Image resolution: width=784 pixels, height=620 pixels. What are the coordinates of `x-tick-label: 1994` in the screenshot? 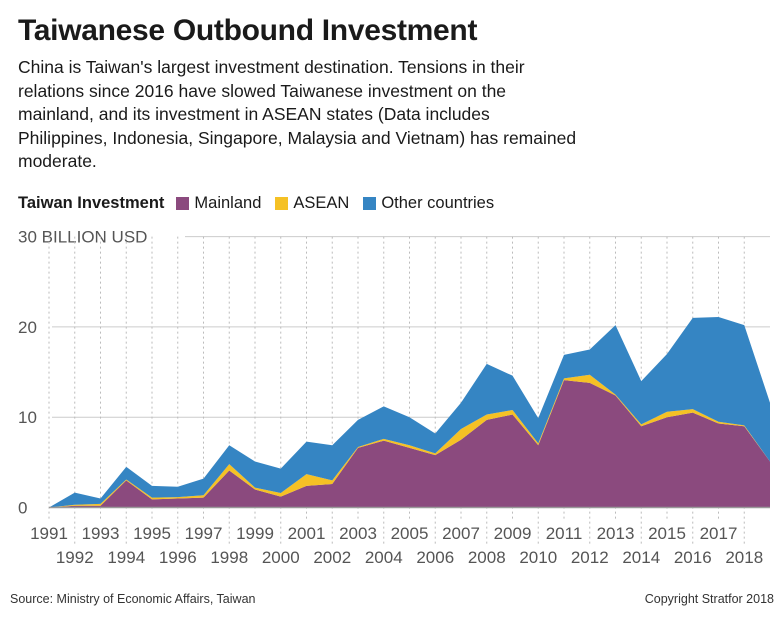 It's located at (126, 557).